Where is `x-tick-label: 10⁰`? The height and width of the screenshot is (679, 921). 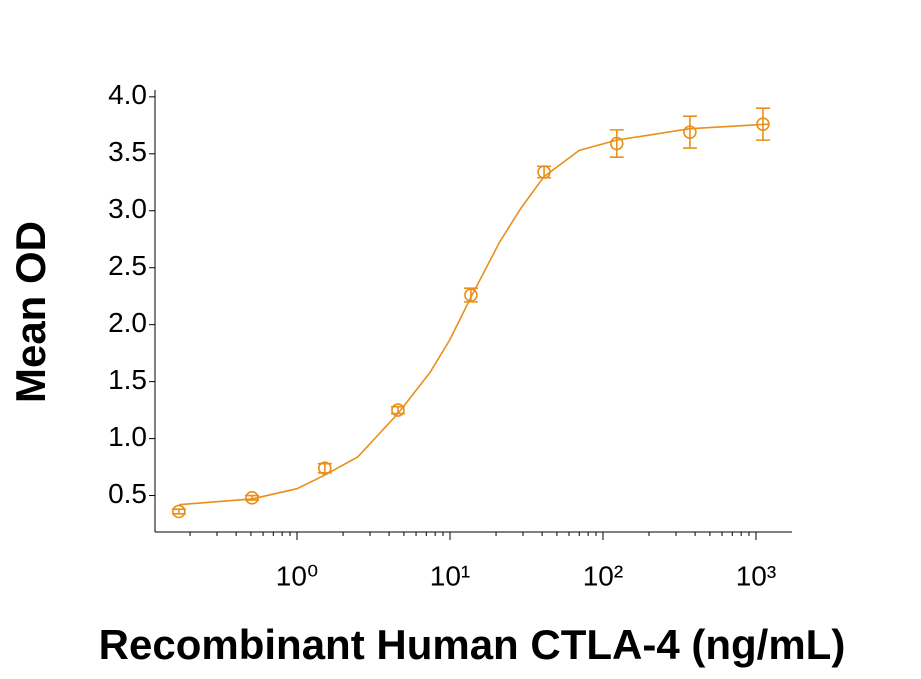
x-tick-label: 10⁰ is located at coordinates (297, 575).